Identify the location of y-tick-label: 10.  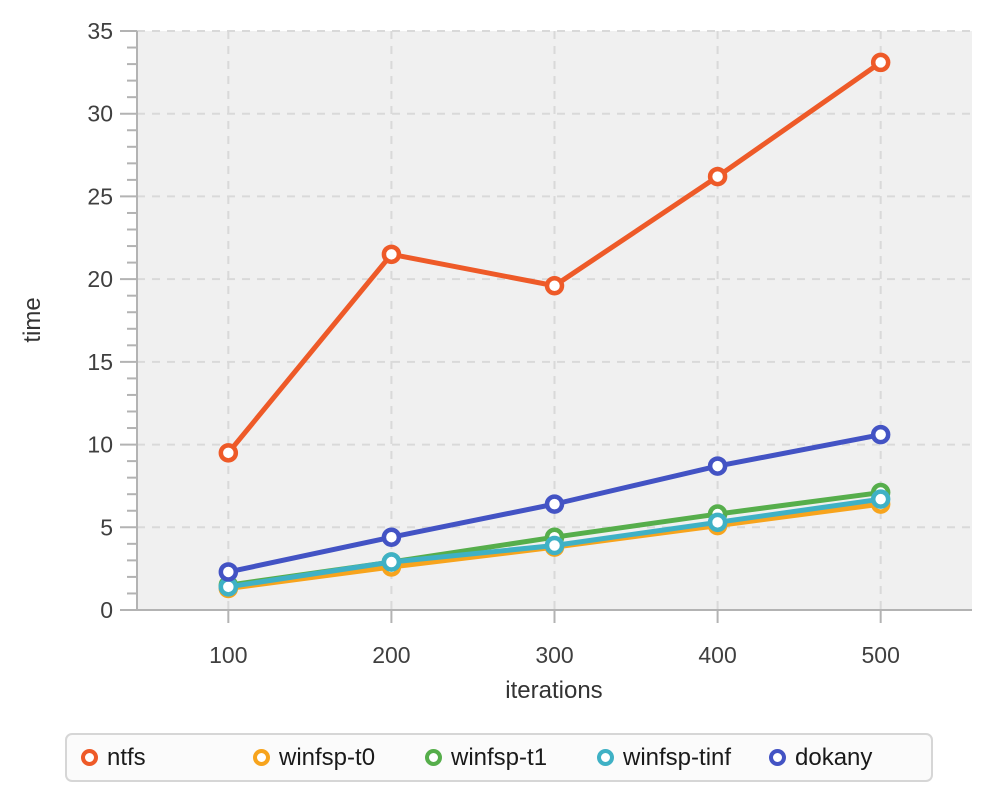
(100, 445).